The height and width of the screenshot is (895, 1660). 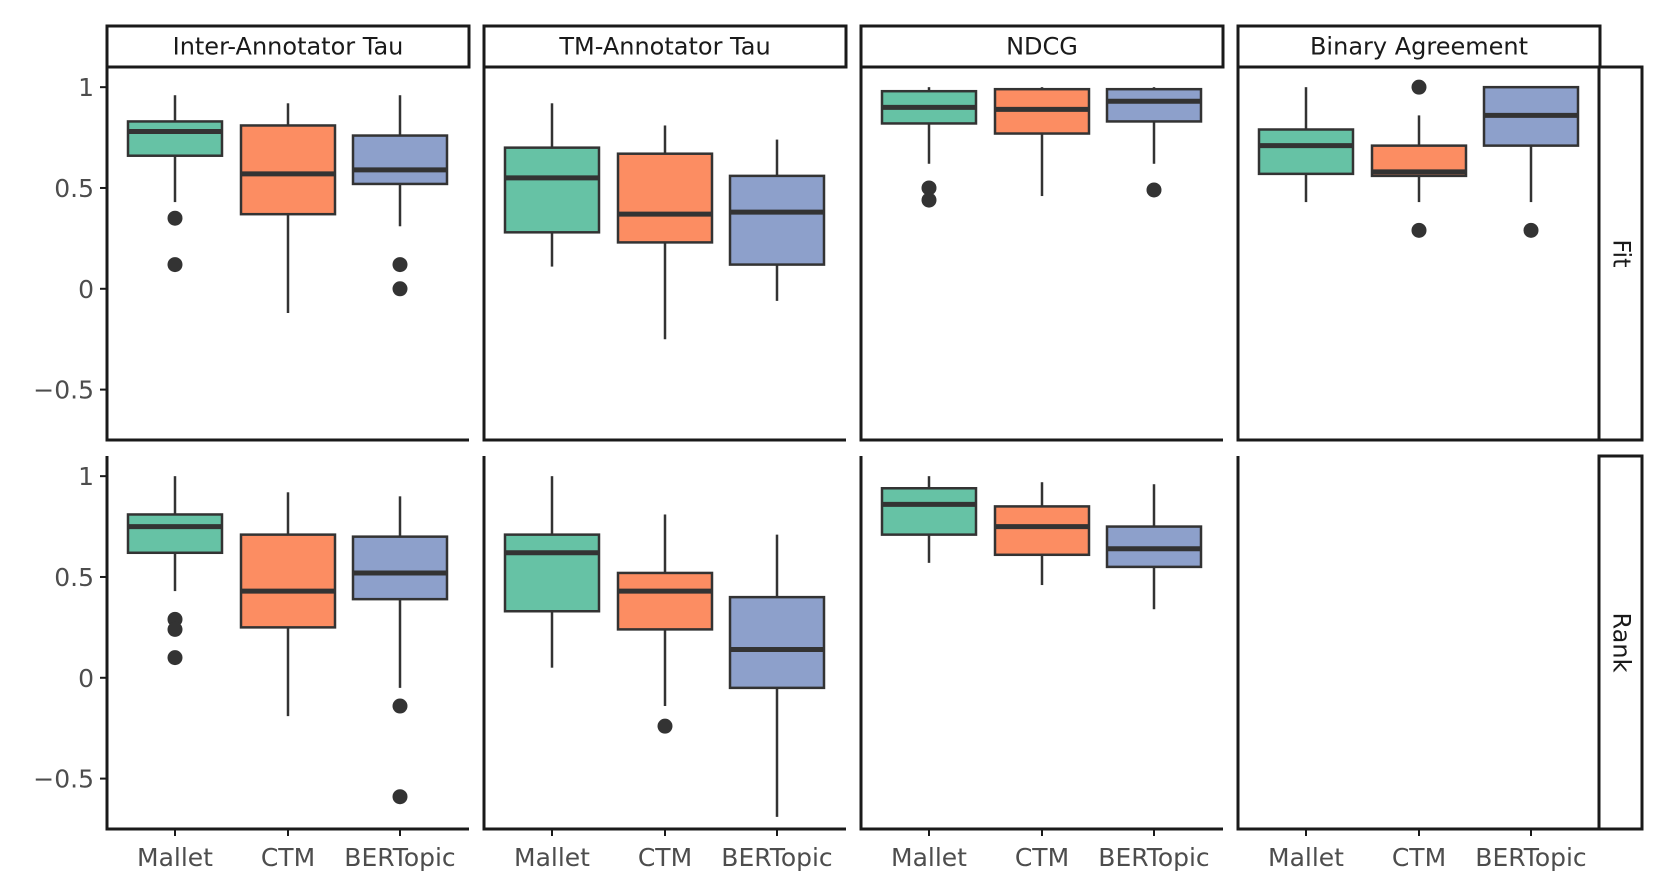 I want to click on panel-rank-2: Mallet CTM BERTopic, so click(x=1041, y=664).